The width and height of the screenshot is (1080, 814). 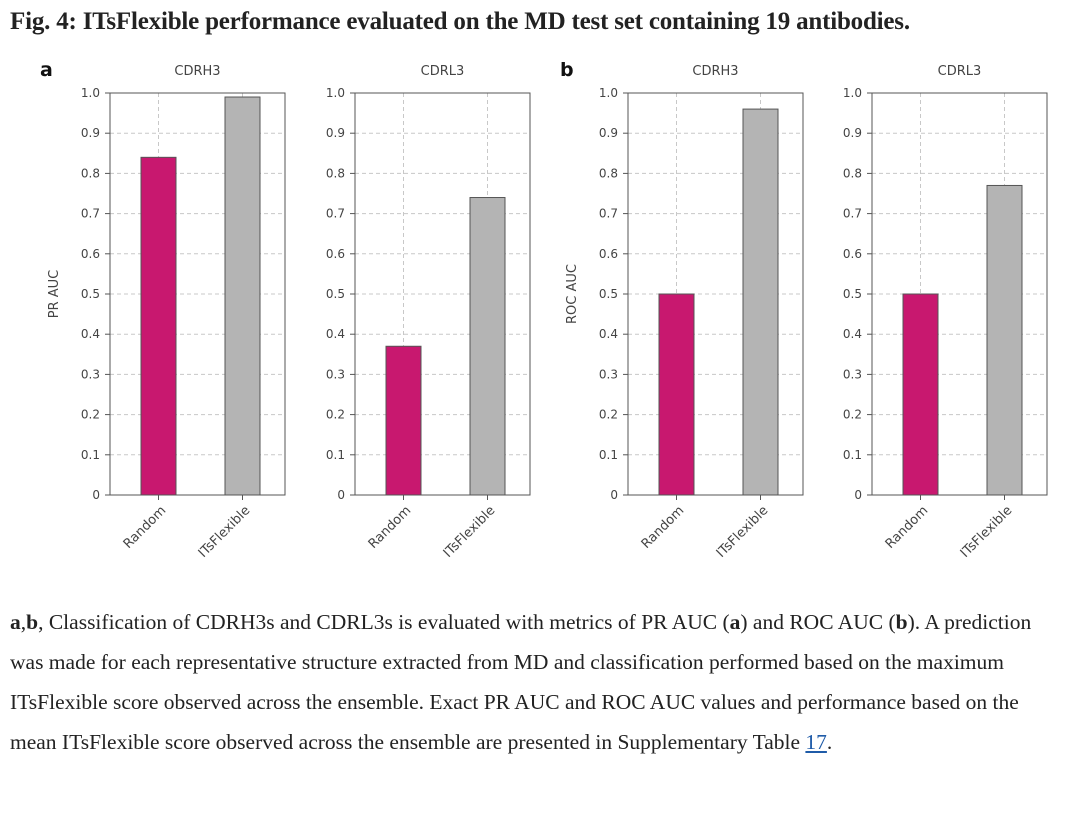 I want to click on panel-label-b: b, so click(x=567, y=70).